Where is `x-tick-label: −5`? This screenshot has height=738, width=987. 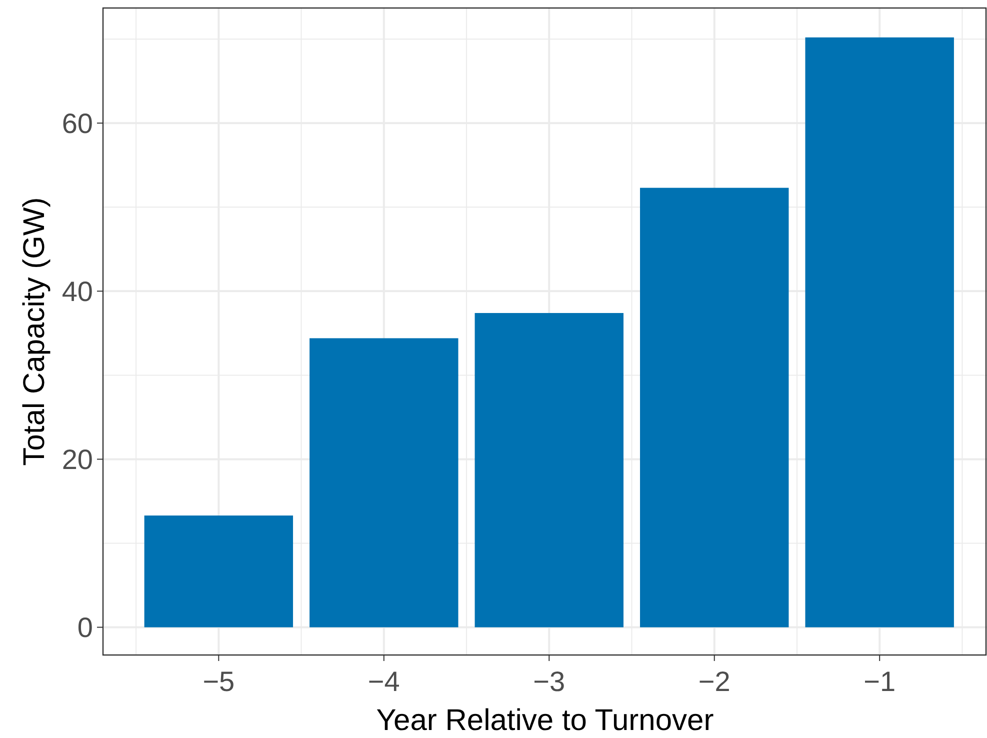
x-tick-label: −5 is located at coordinates (218, 681).